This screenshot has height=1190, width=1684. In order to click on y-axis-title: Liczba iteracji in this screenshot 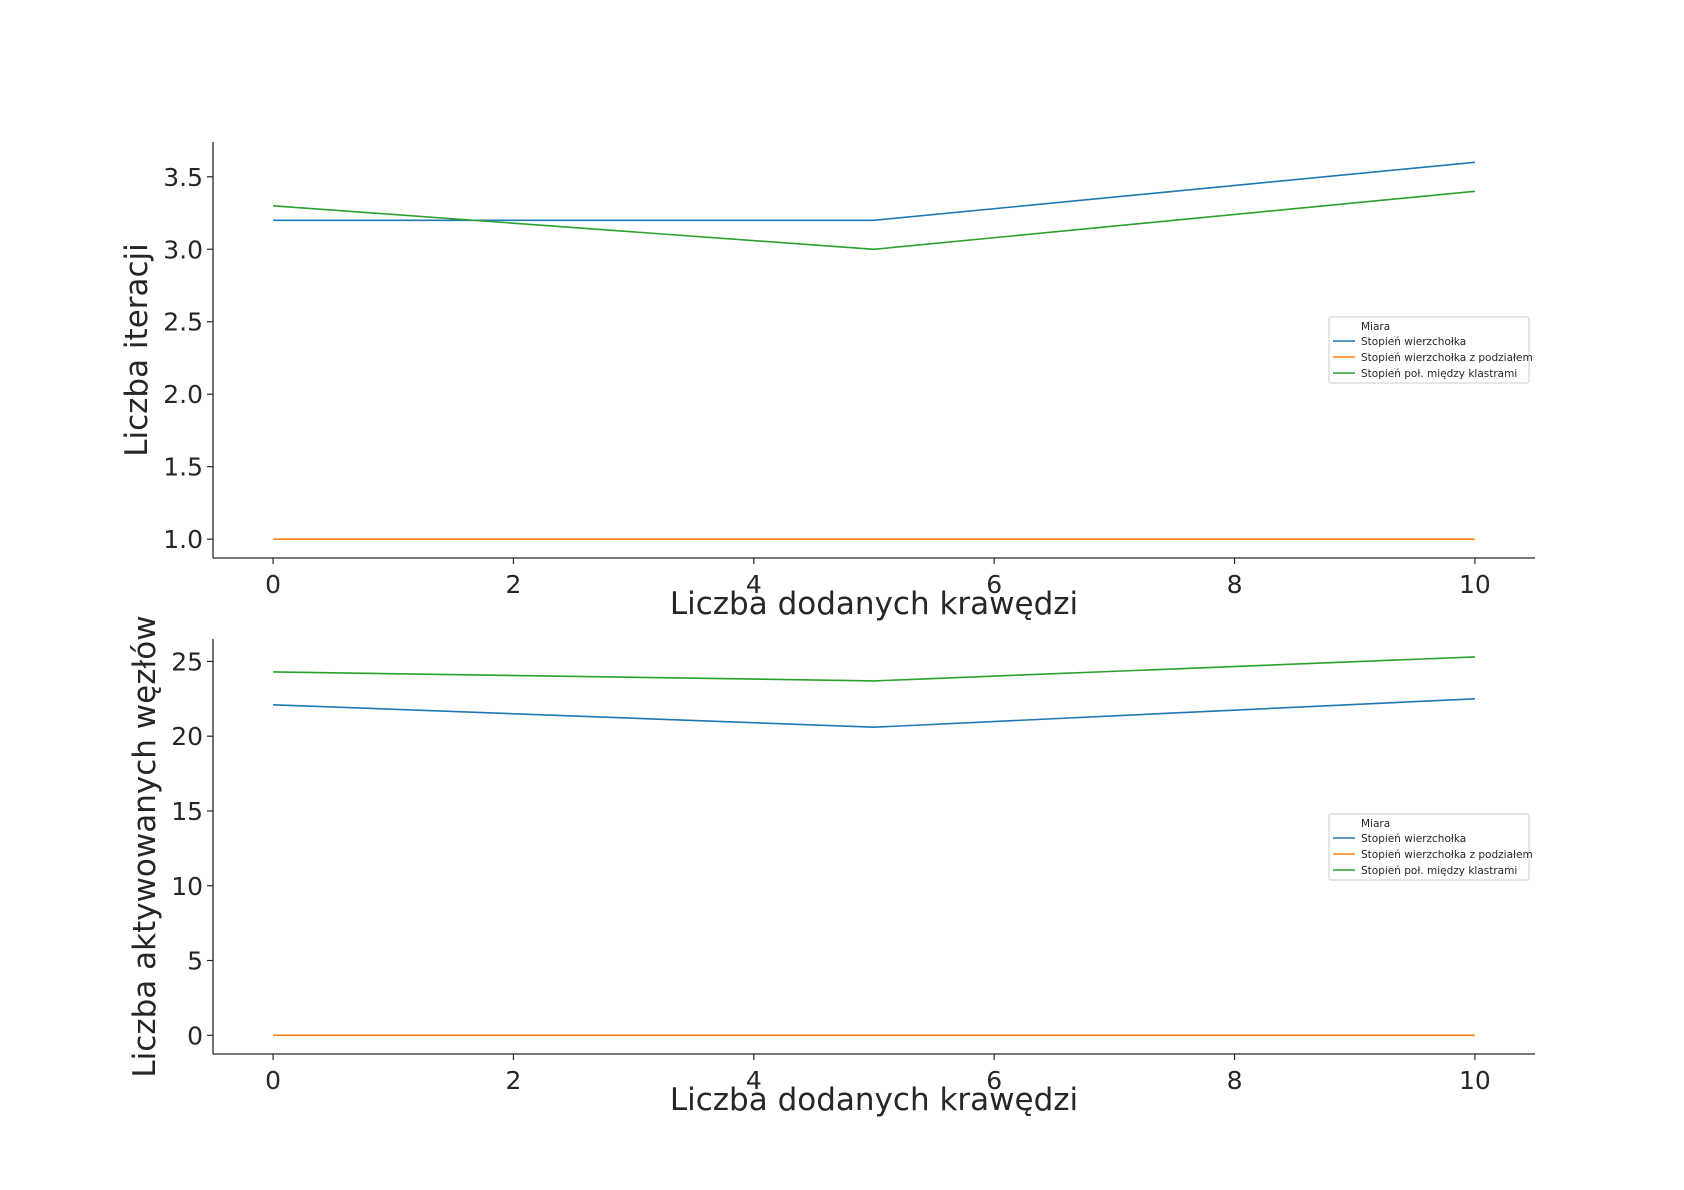, I will do `click(137, 350)`.